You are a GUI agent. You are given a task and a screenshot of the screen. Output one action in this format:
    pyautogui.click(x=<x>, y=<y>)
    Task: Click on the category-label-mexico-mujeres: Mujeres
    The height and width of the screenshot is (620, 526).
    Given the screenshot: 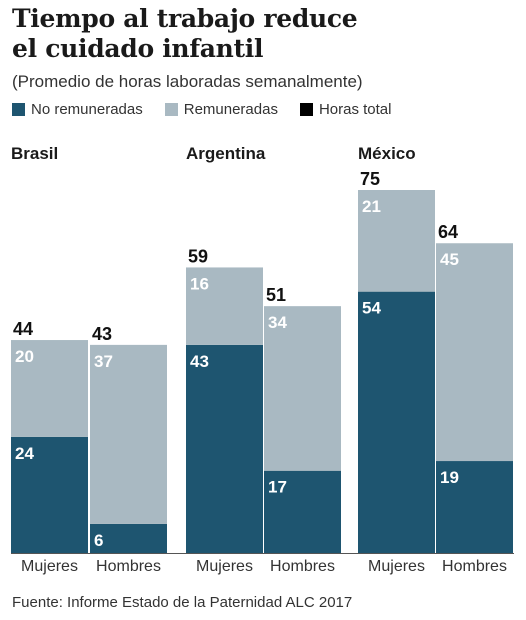 What is the action you would take?
    pyautogui.click(x=396, y=566)
    